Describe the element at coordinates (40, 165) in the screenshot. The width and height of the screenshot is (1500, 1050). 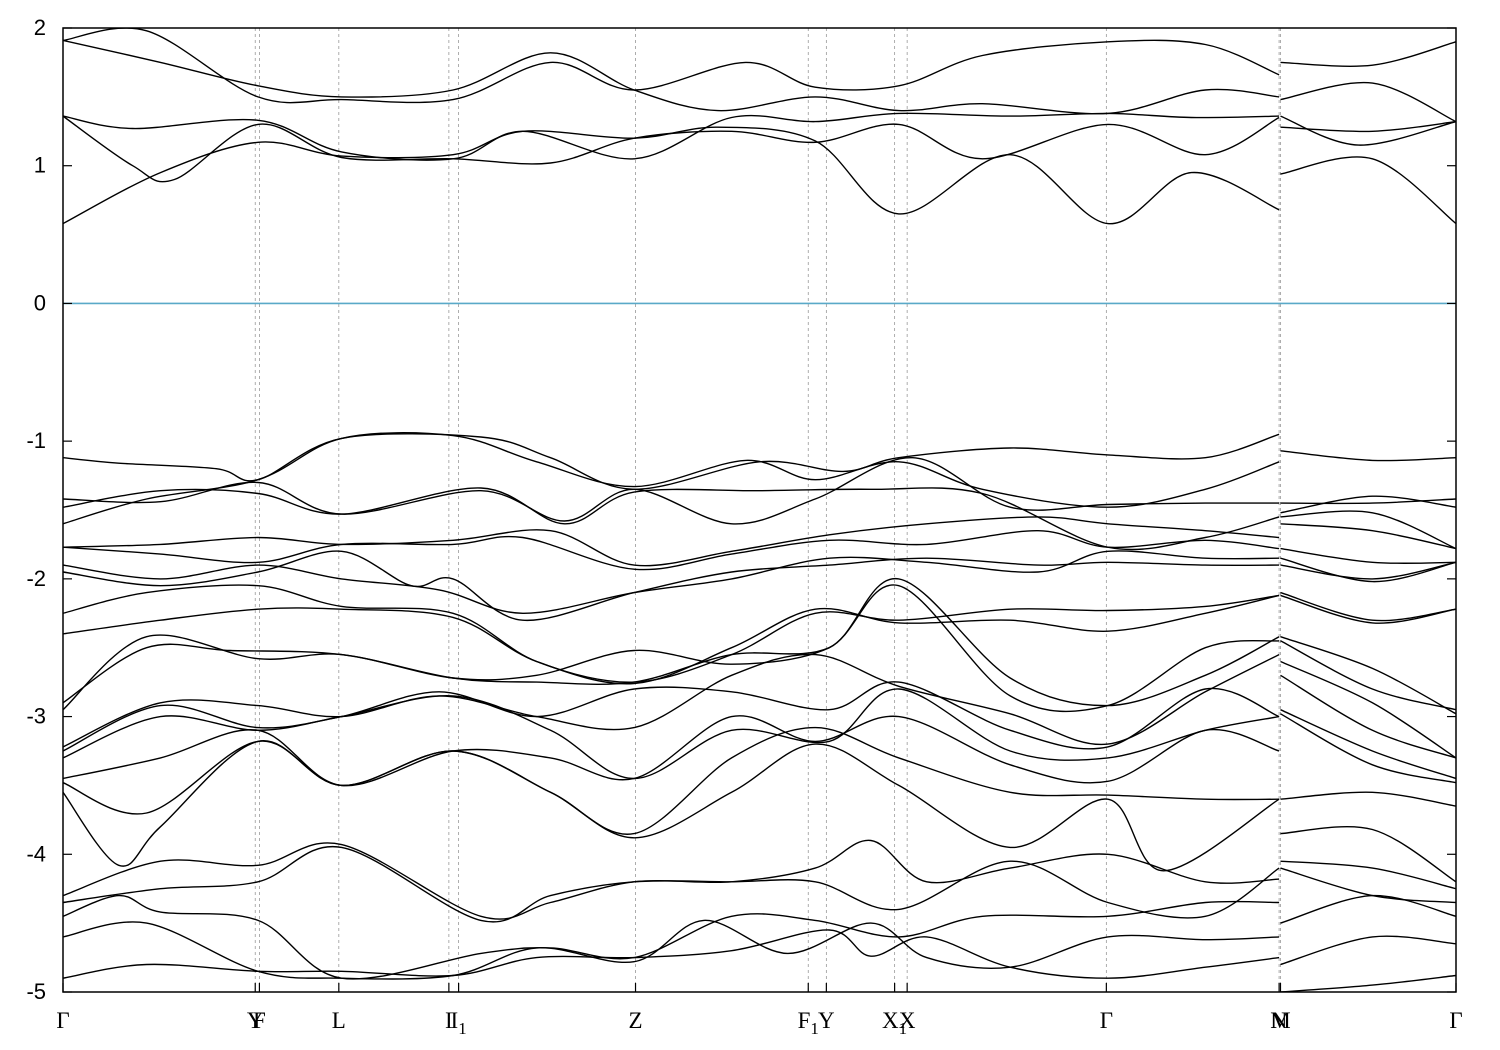
I see `y-tick-label: 1` at that location.